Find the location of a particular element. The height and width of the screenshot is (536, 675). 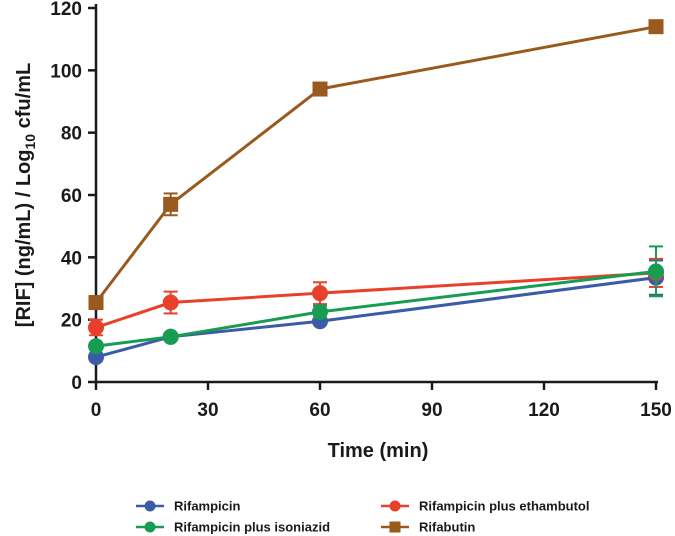

x-tick-label: 120 is located at coordinates (544, 410).